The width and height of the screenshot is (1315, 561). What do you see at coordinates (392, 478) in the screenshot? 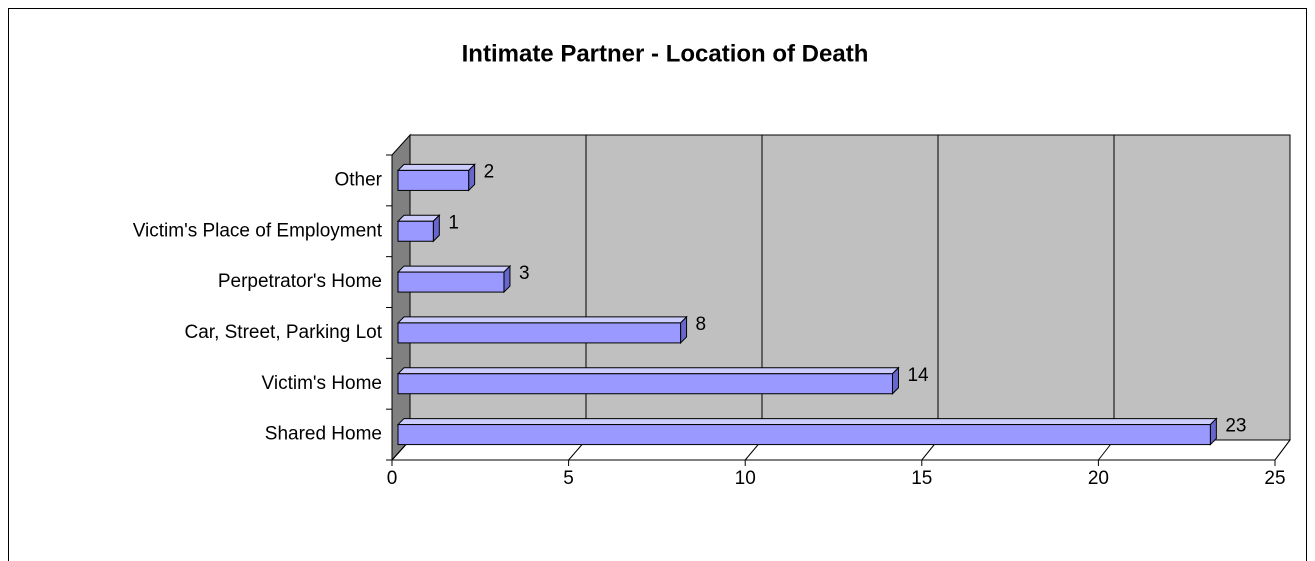
I see `x-tick-label: 0` at bounding box center [392, 478].